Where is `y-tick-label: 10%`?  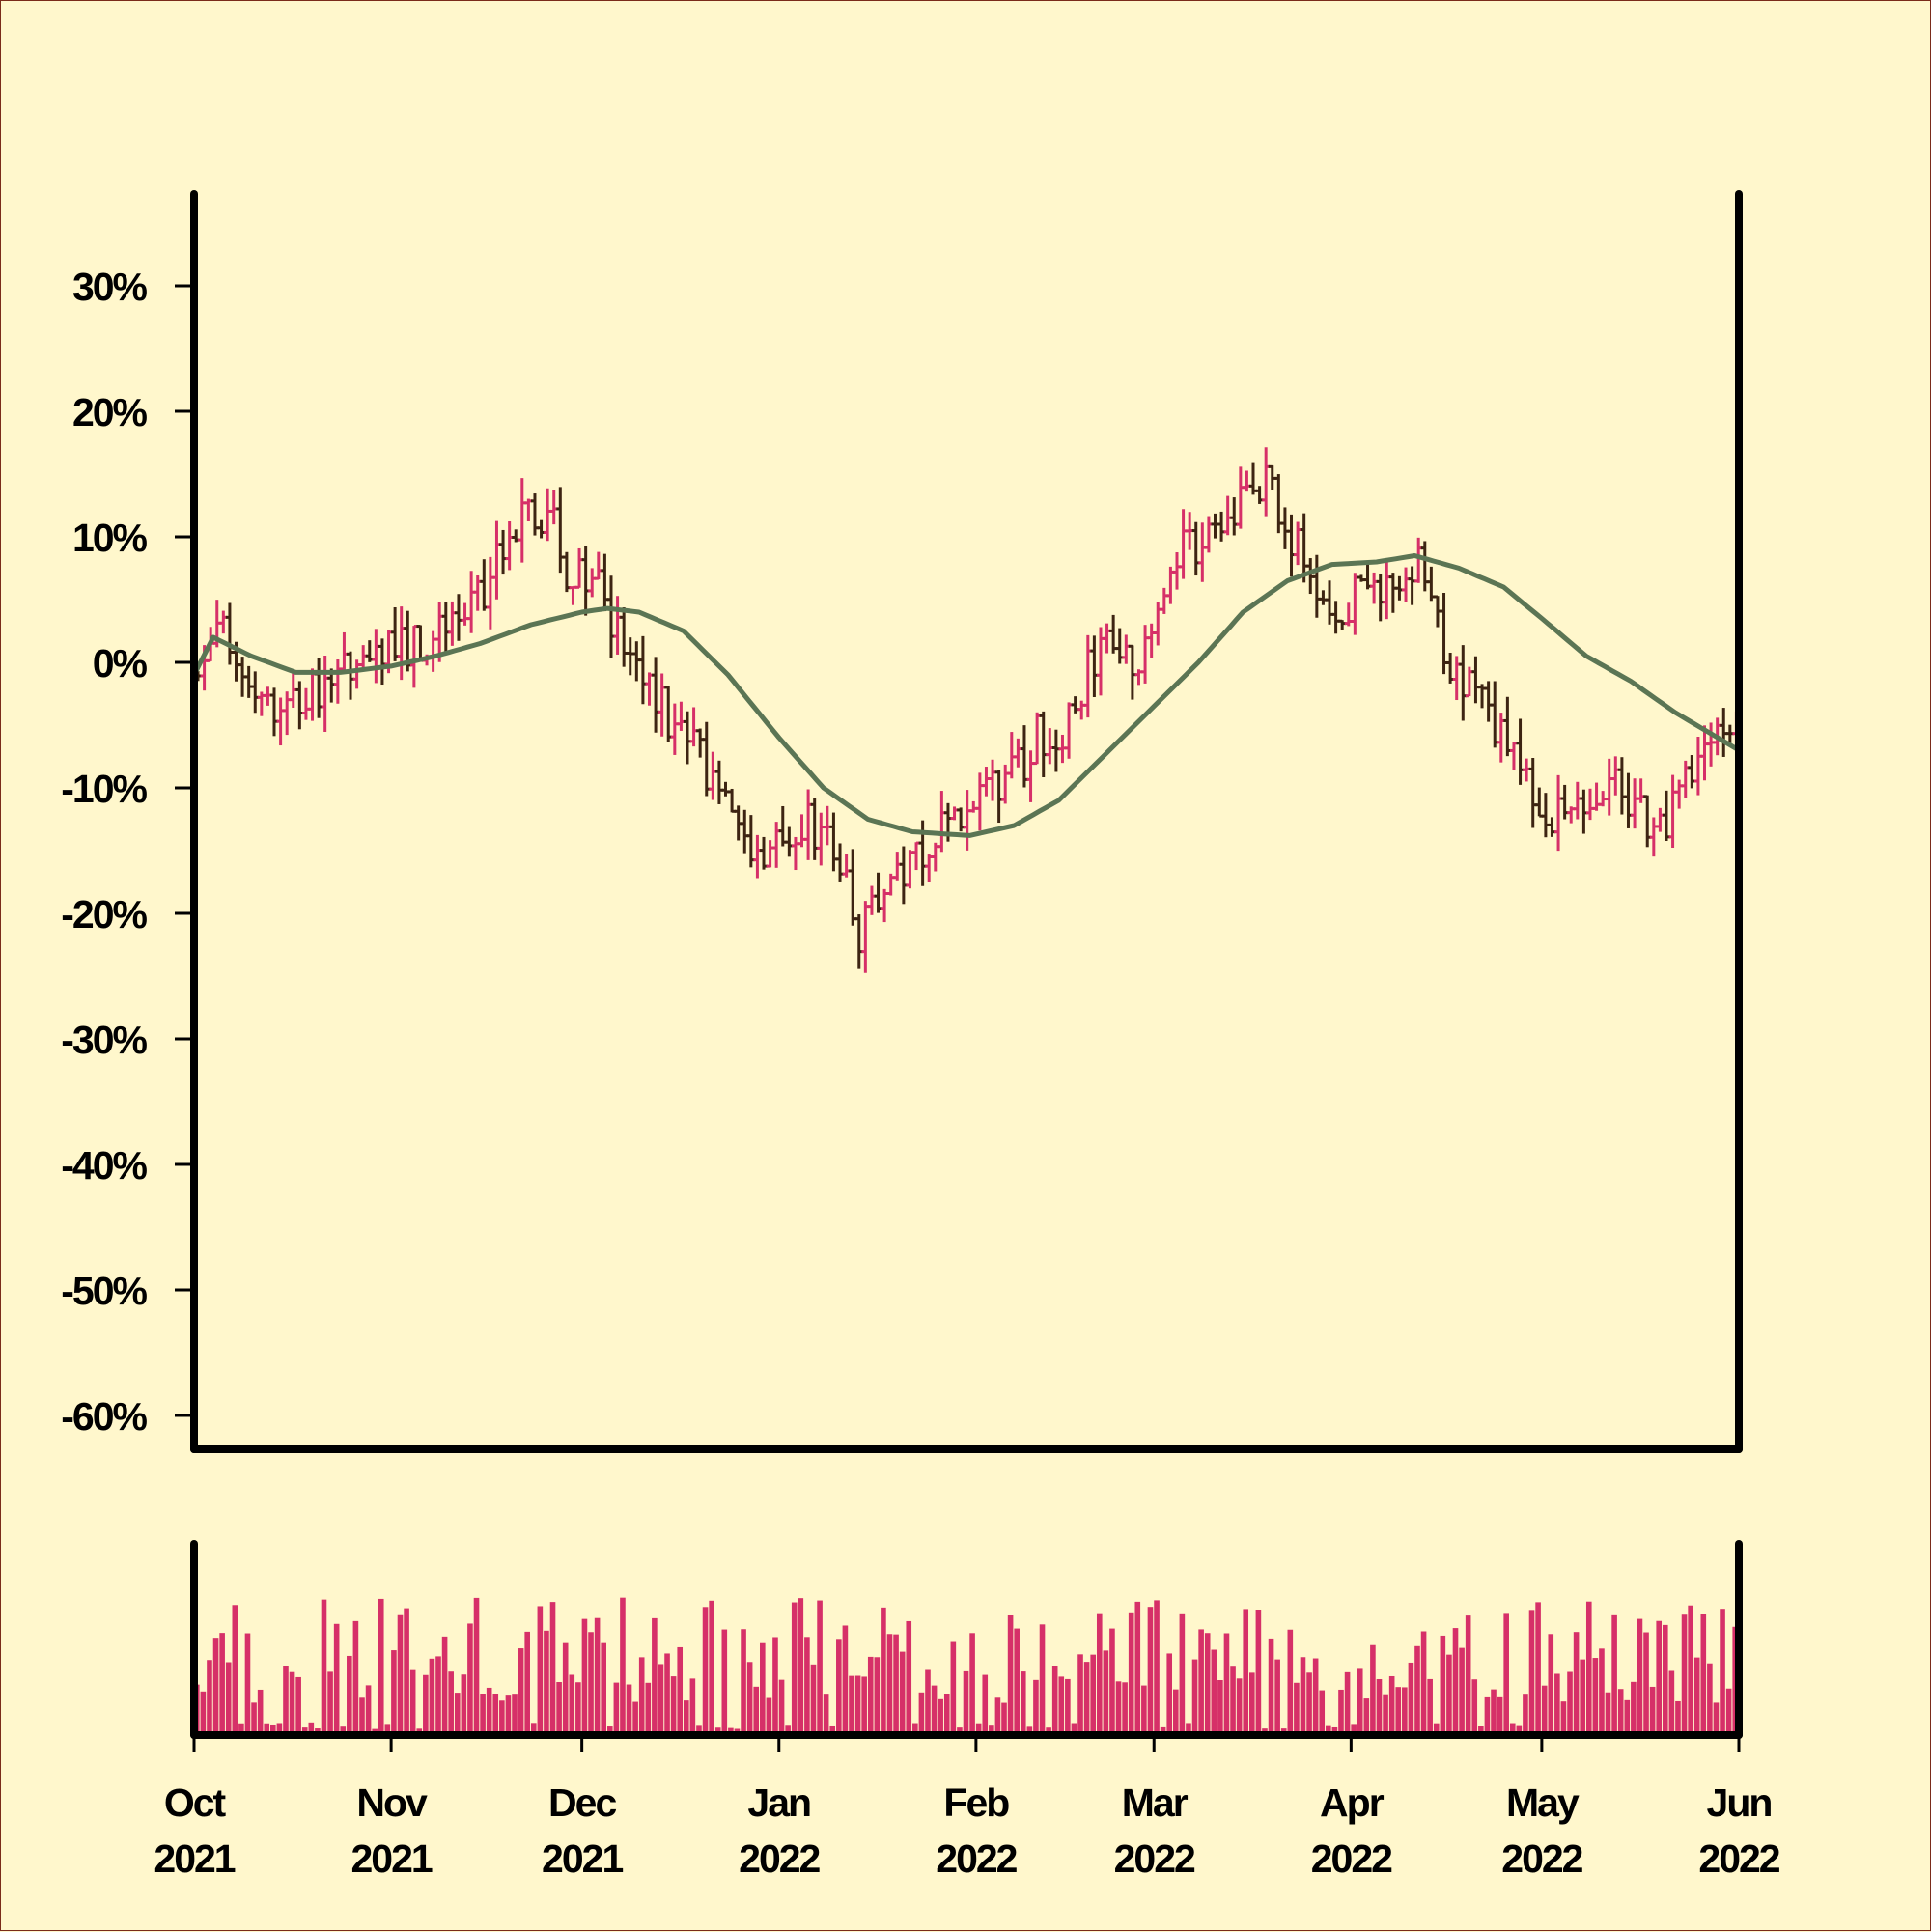 y-tick-label: 10% is located at coordinates (110, 538).